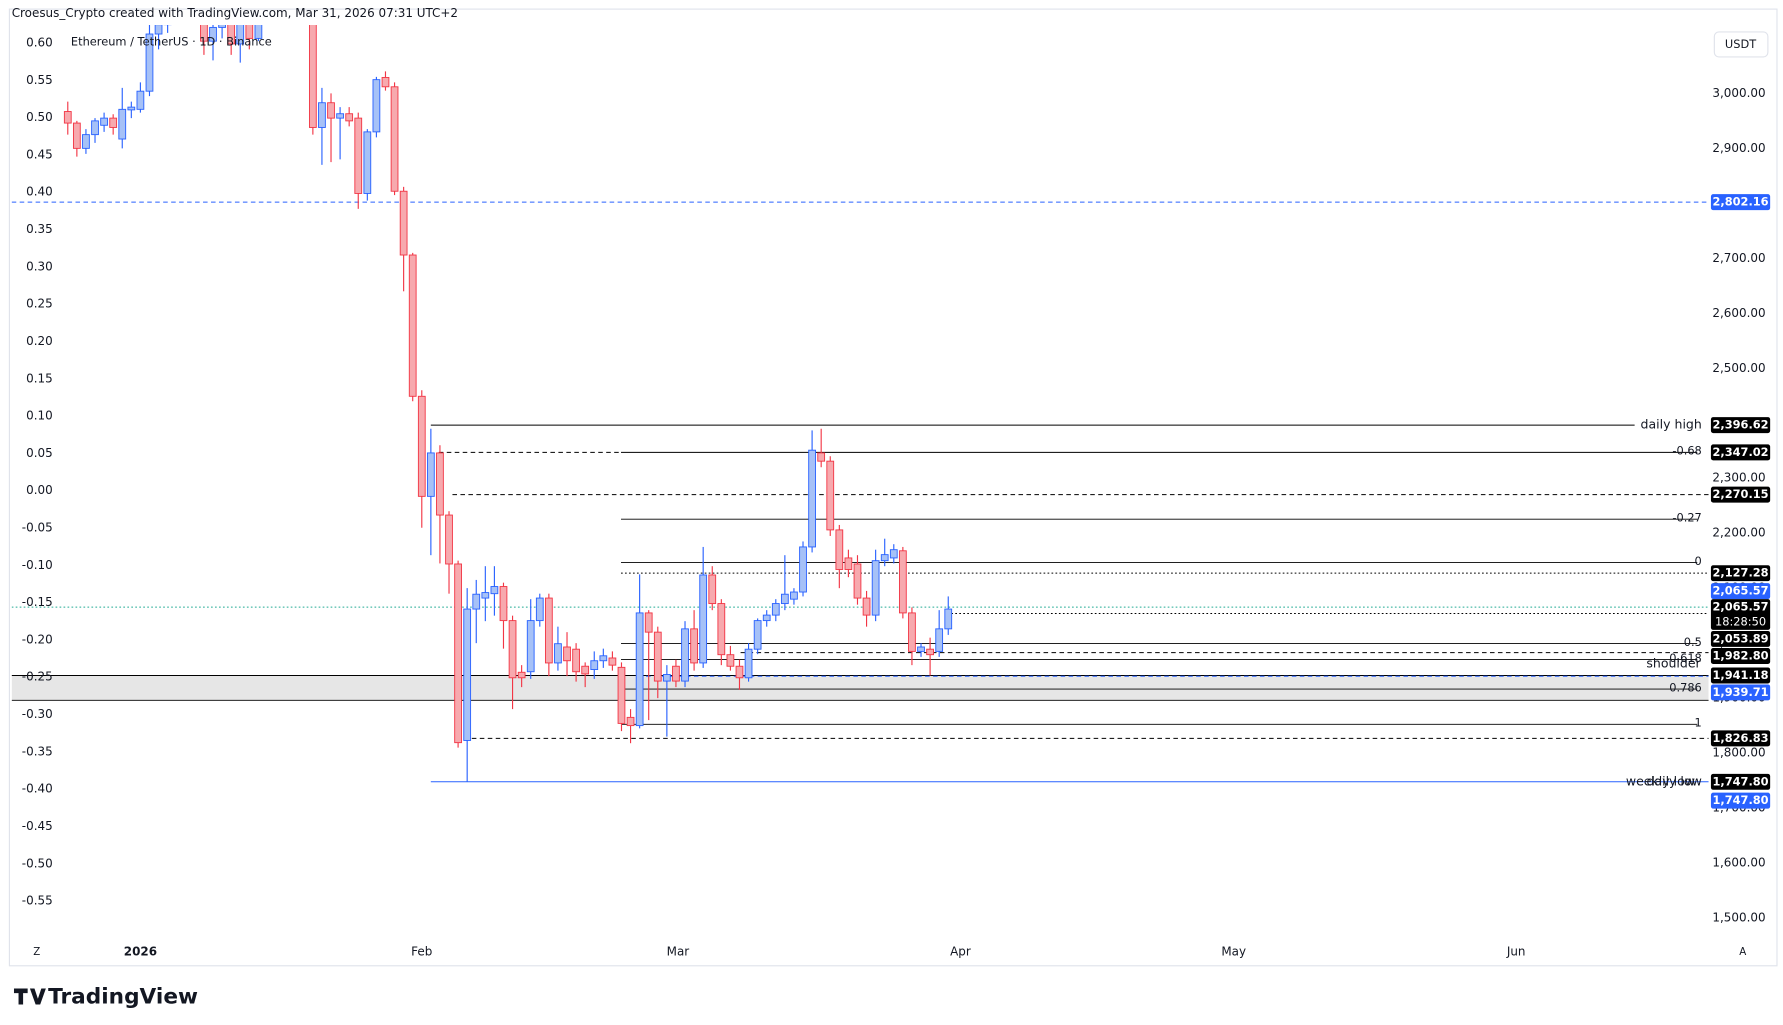 This screenshot has width=1783, height=1025. What do you see at coordinates (39, 341) in the screenshot?
I see `y2-tick-label: 0.20` at bounding box center [39, 341].